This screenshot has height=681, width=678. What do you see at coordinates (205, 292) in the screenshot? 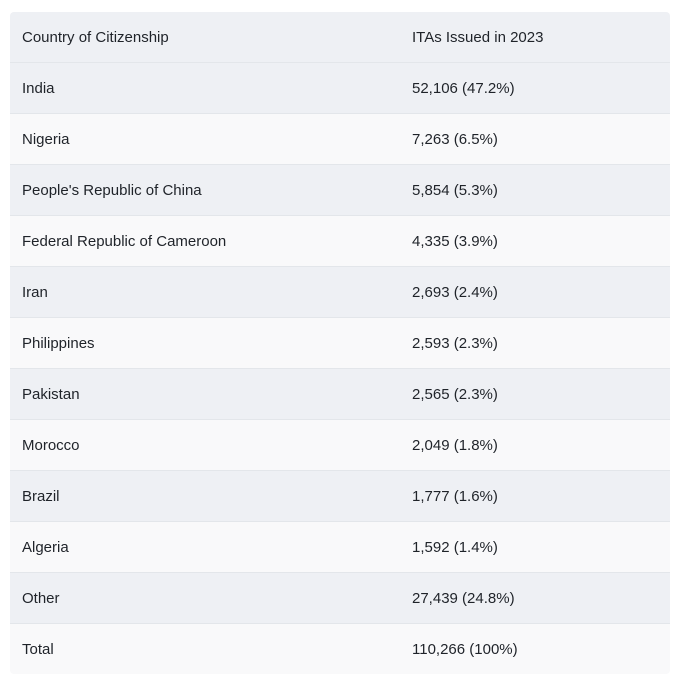
I see `country-cell: Iran` at bounding box center [205, 292].